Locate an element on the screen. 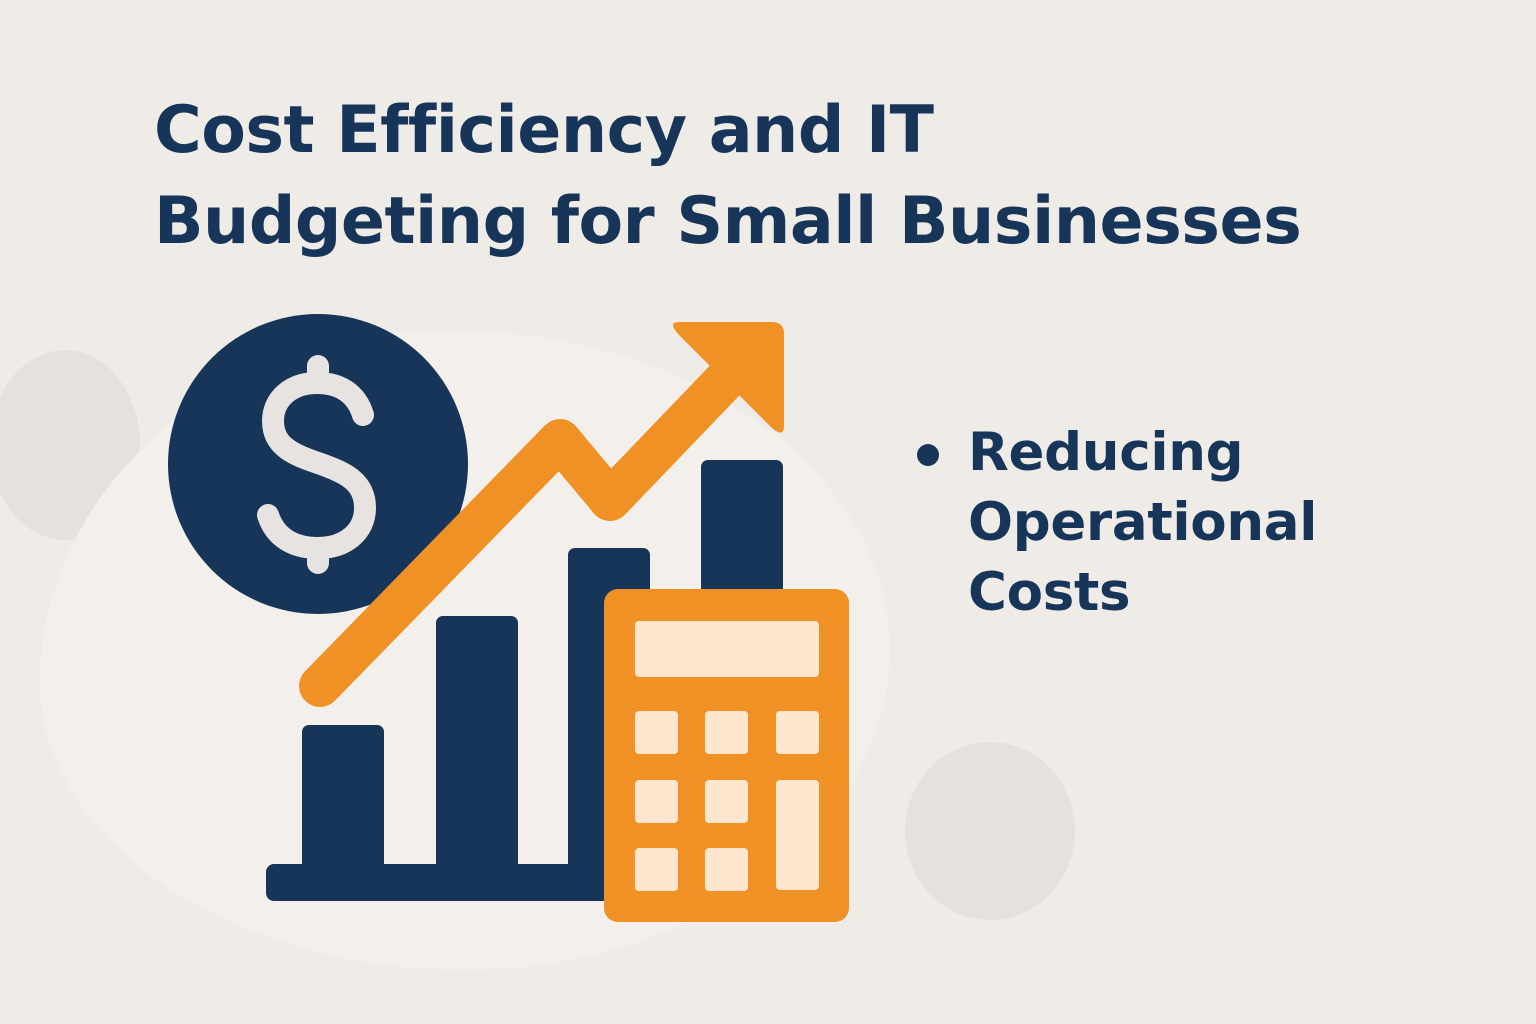 This screenshot has height=1024, width=1536. dollar-sign is located at coordinates (317, 464).